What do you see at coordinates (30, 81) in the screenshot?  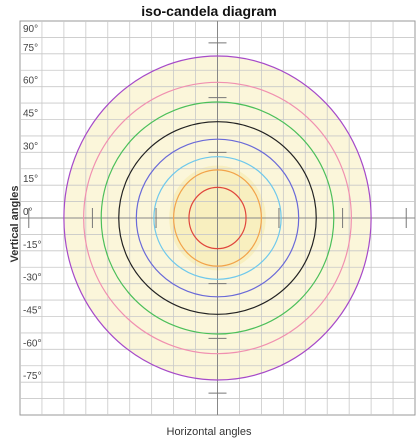 I see `y-tick-label: 60°` at bounding box center [30, 81].